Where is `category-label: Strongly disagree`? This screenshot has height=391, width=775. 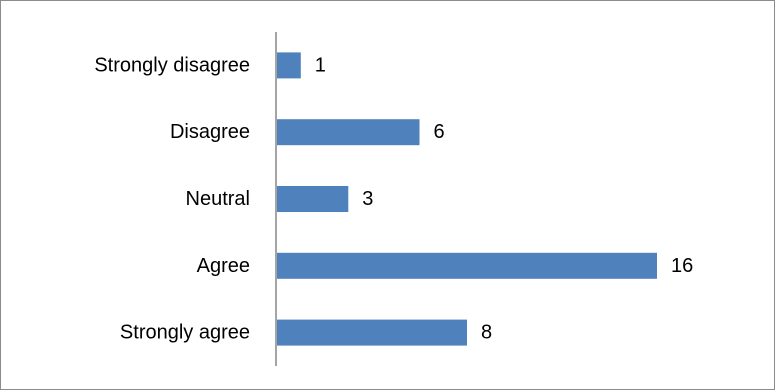 category-label: Strongly disagree is located at coordinates (172, 65).